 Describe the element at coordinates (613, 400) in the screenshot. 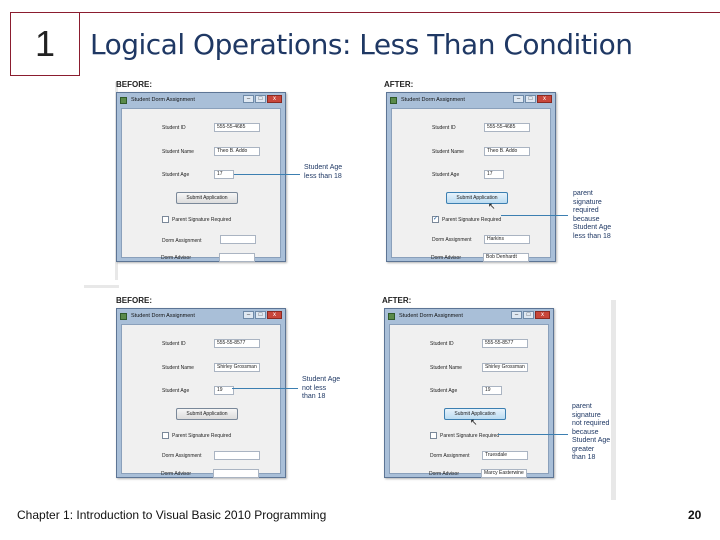

I see `right-shadow-strip` at that location.